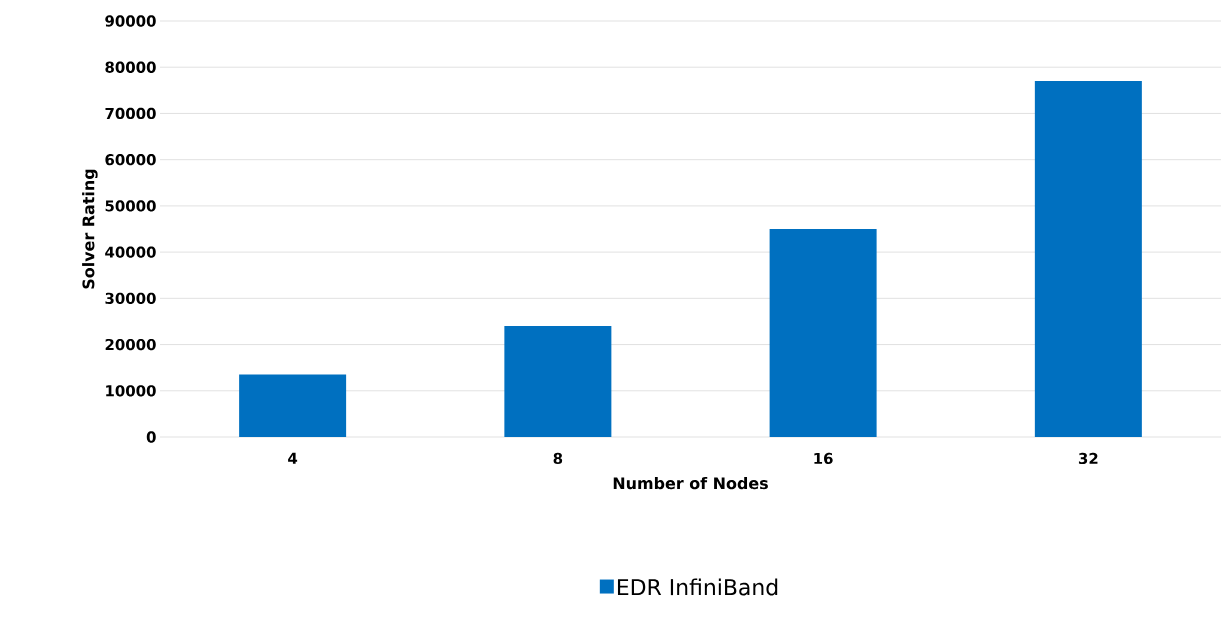  Describe the element at coordinates (1088, 458) in the screenshot. I see `x-tick-label: 32` at that location.